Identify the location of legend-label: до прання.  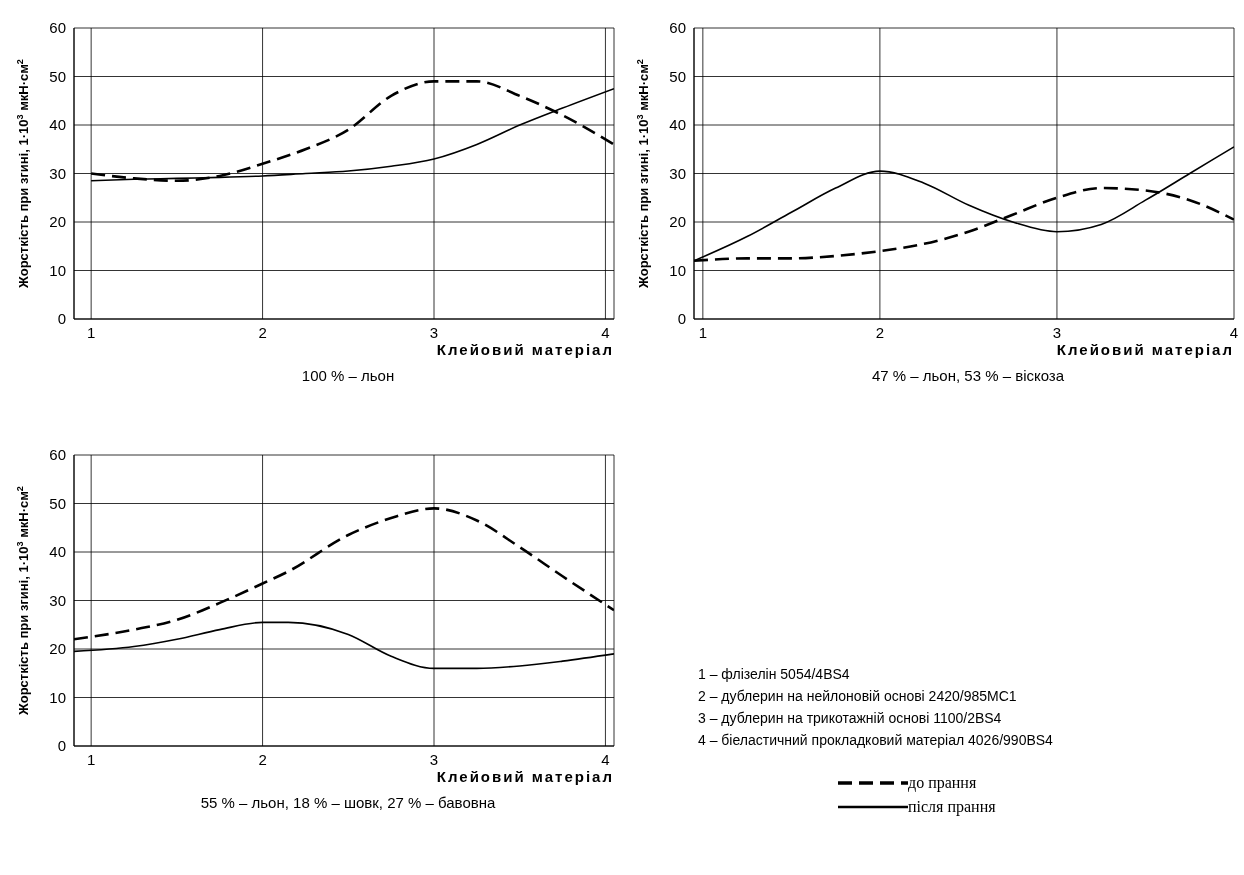
(942, 783).